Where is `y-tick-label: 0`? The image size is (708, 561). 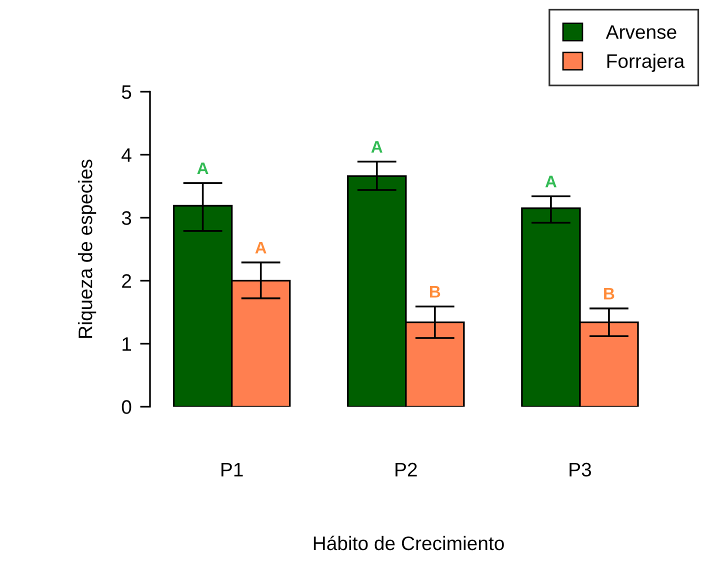
y-tick-label: 0 is located at coordinates (127, 407).